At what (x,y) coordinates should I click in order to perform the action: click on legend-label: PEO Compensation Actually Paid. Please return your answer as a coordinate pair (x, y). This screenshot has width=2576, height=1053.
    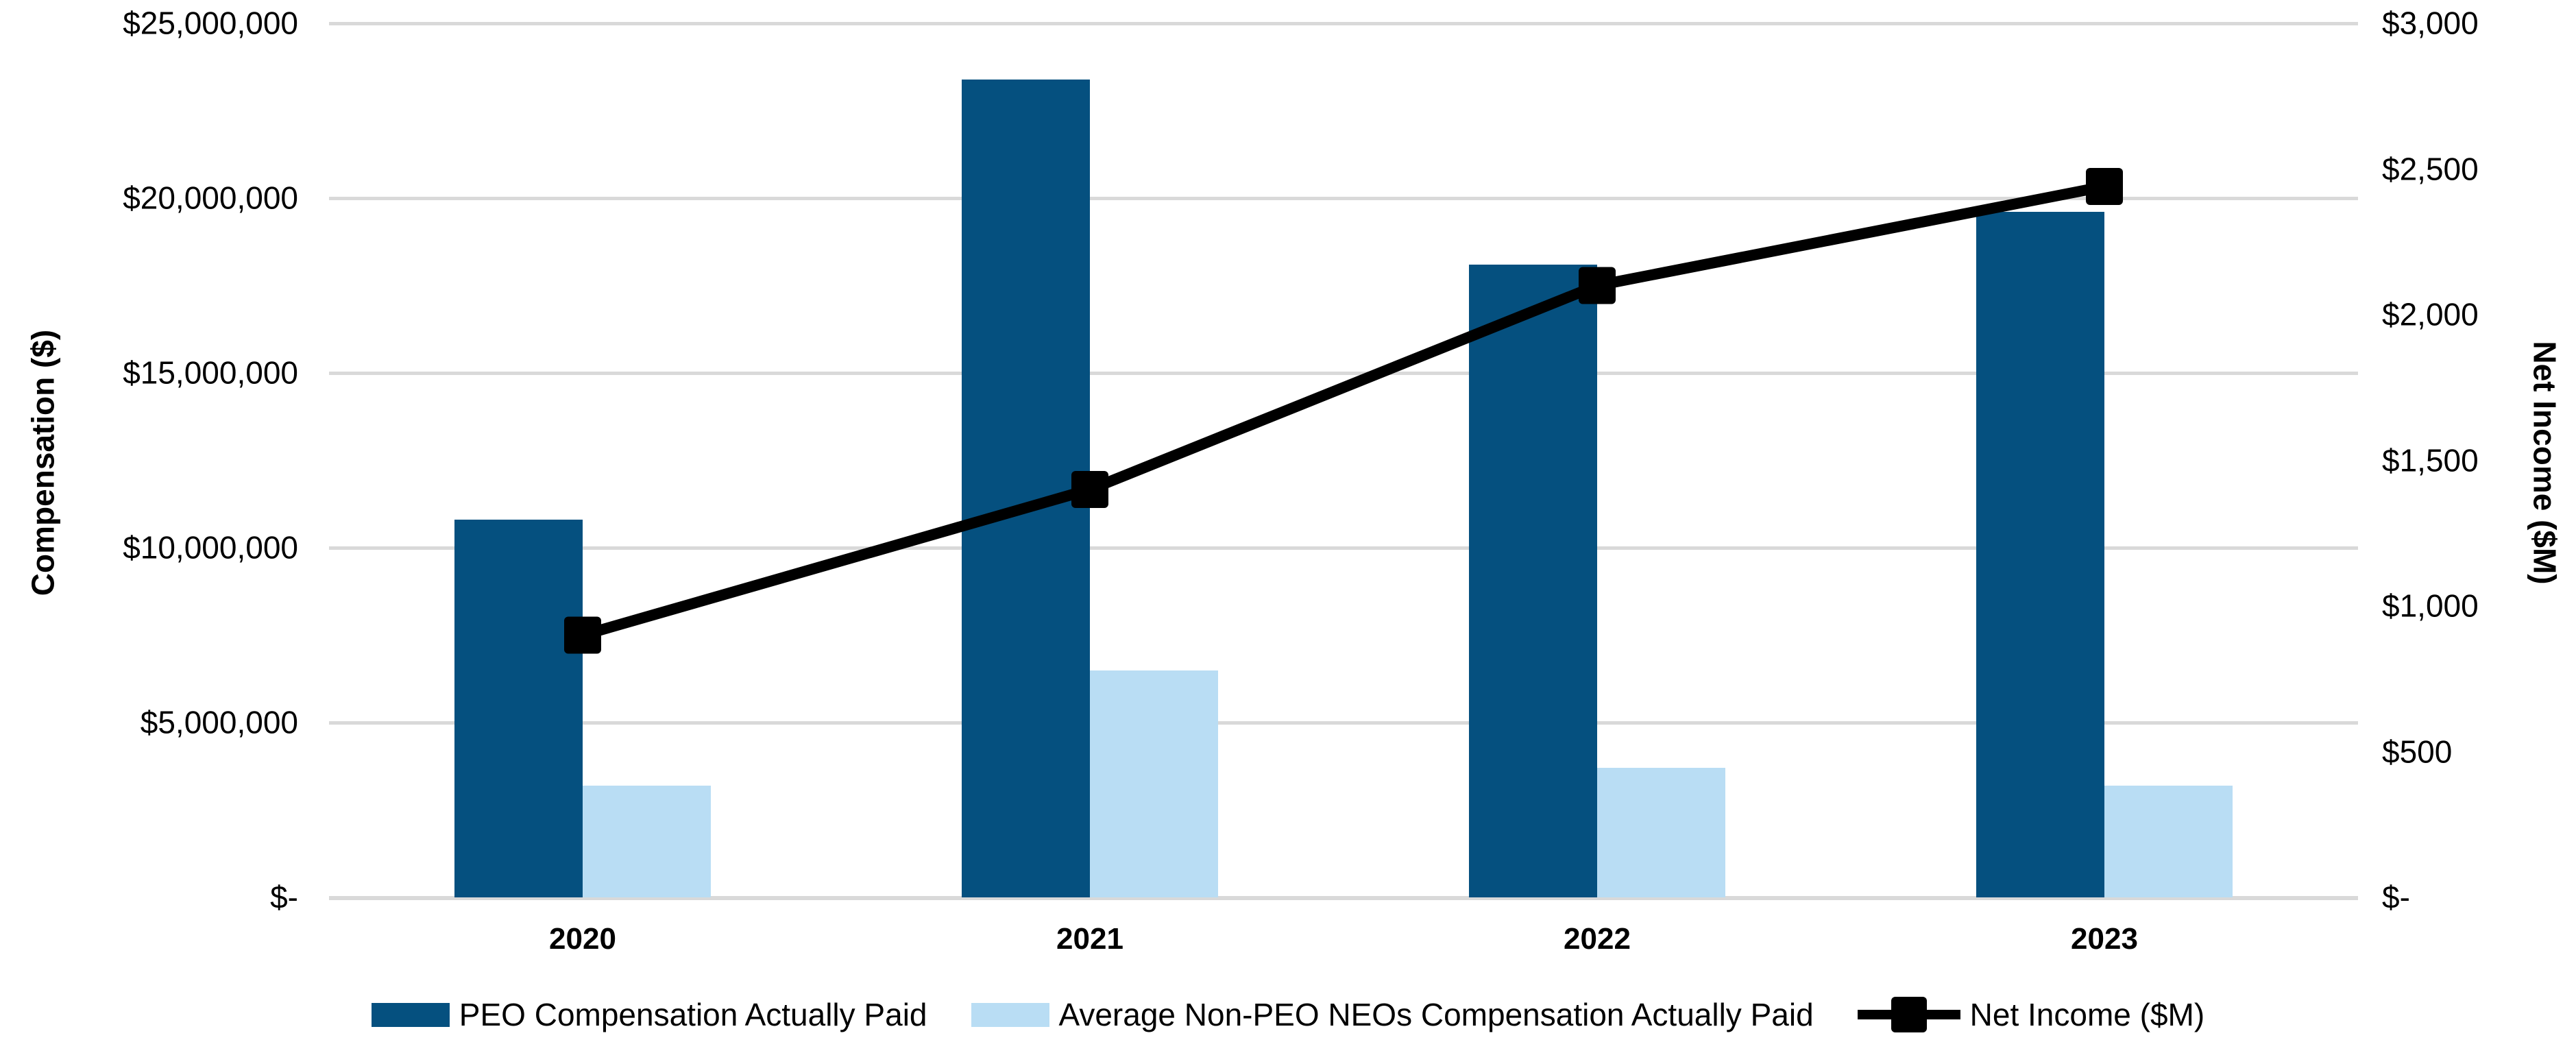
    Looking at the image, I should click on (693, 1014).